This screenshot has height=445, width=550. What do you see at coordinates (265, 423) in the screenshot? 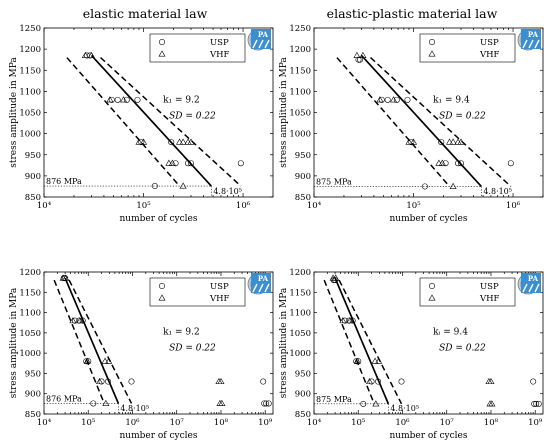
I see `x-tick-label: 10⁹` at bounding box center [265, 423].